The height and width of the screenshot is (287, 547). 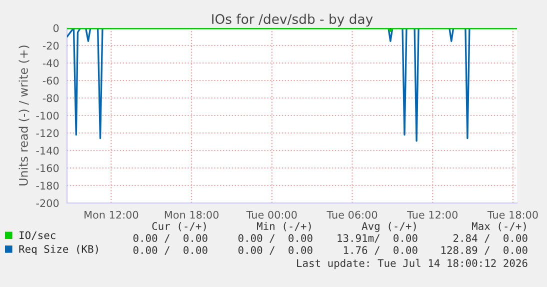 I want to click on y-tick-label: -180, so click(x=47, y=186).